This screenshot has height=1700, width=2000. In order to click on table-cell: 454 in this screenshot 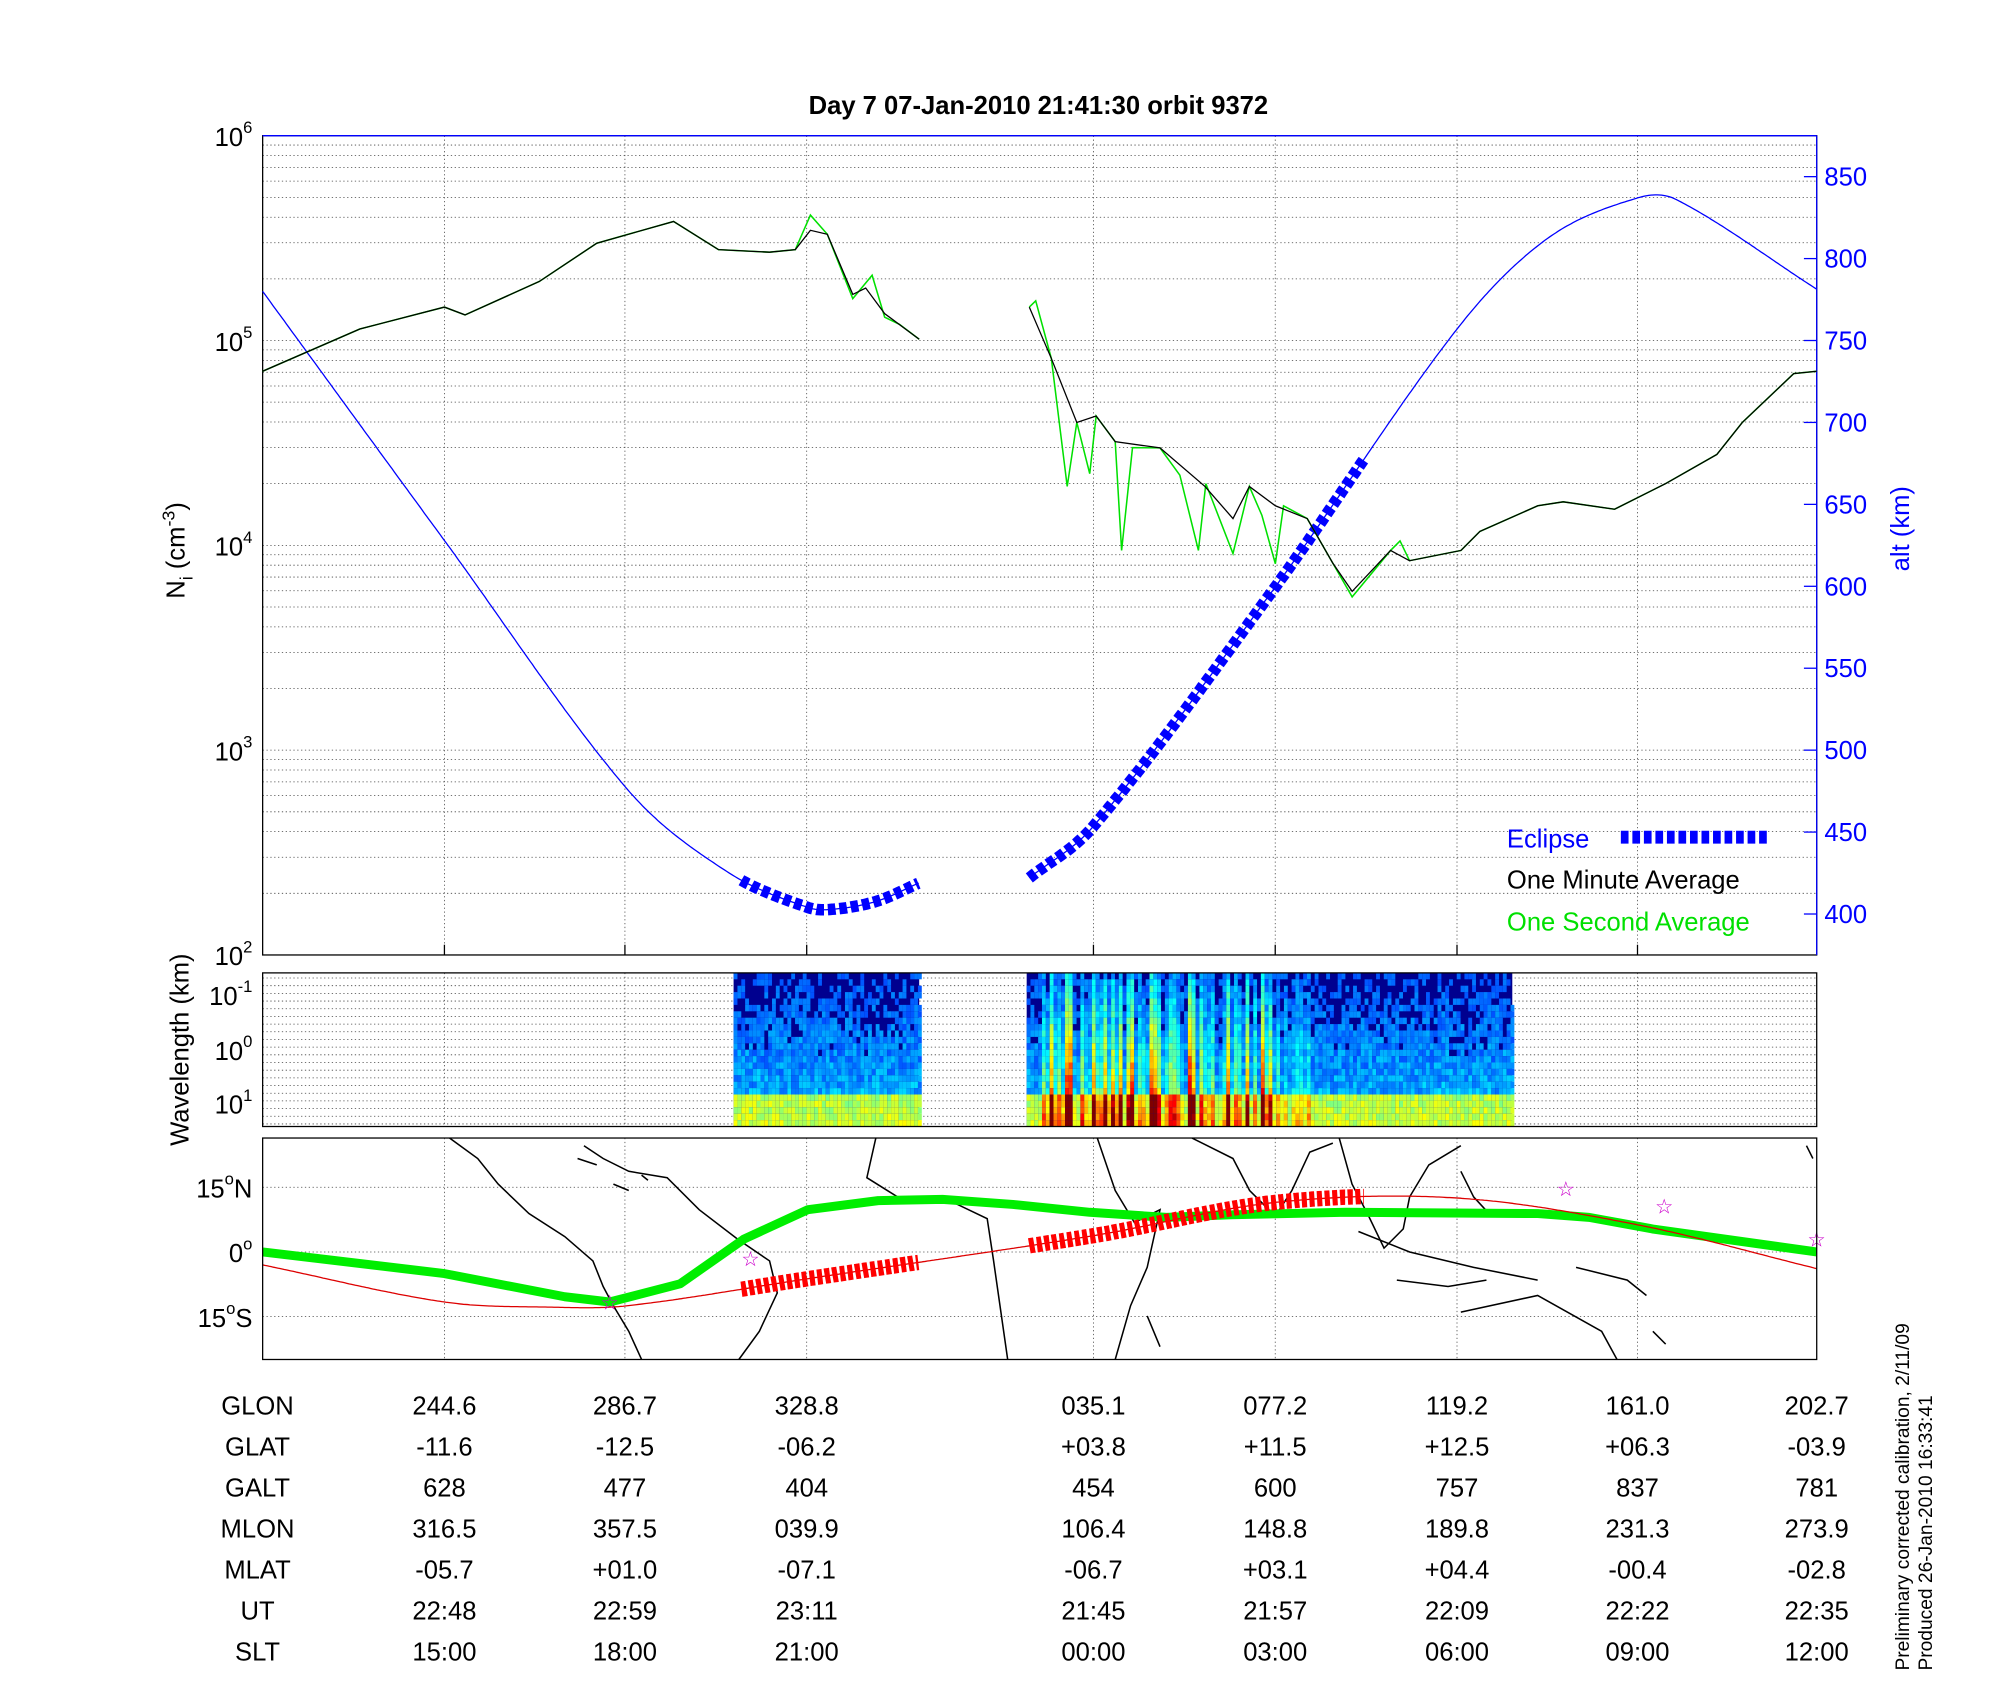, I will do `click(1093, 1488)`.